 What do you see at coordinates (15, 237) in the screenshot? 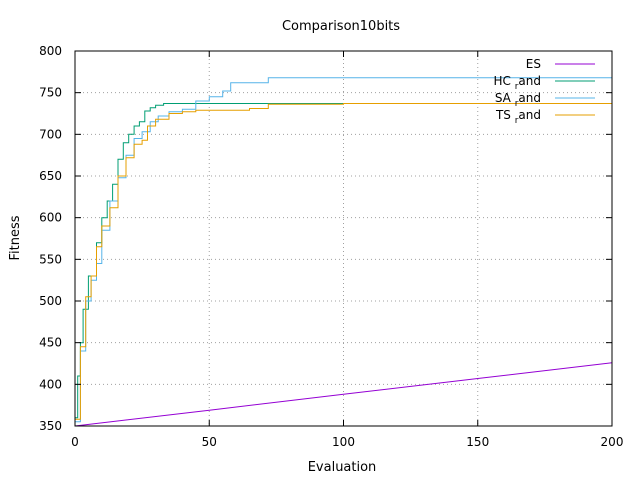
I see `y-axis-label: Fitness` at bounding box center [15, 237].